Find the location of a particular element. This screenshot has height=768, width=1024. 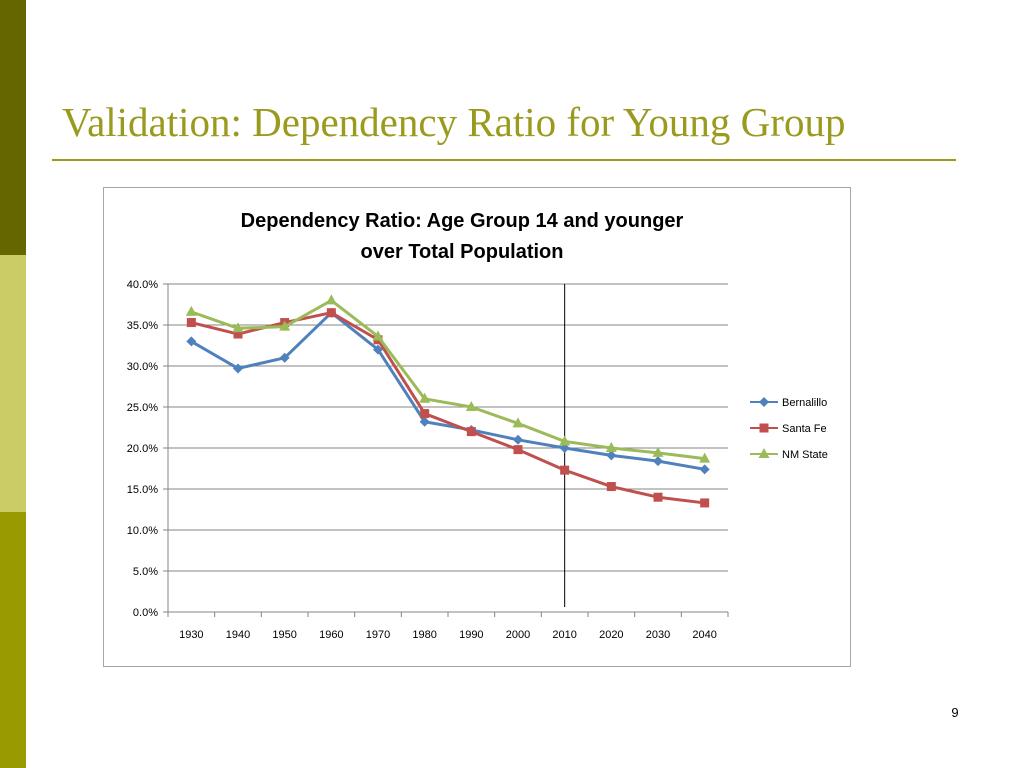

legend-marker-santa-fe is located at coordinates (764, 428).